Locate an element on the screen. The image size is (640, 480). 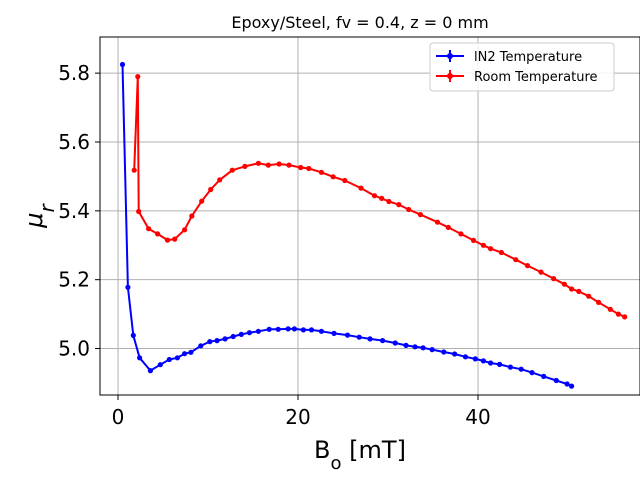
y-axis-label: μr is located at coordinates (39, 215).